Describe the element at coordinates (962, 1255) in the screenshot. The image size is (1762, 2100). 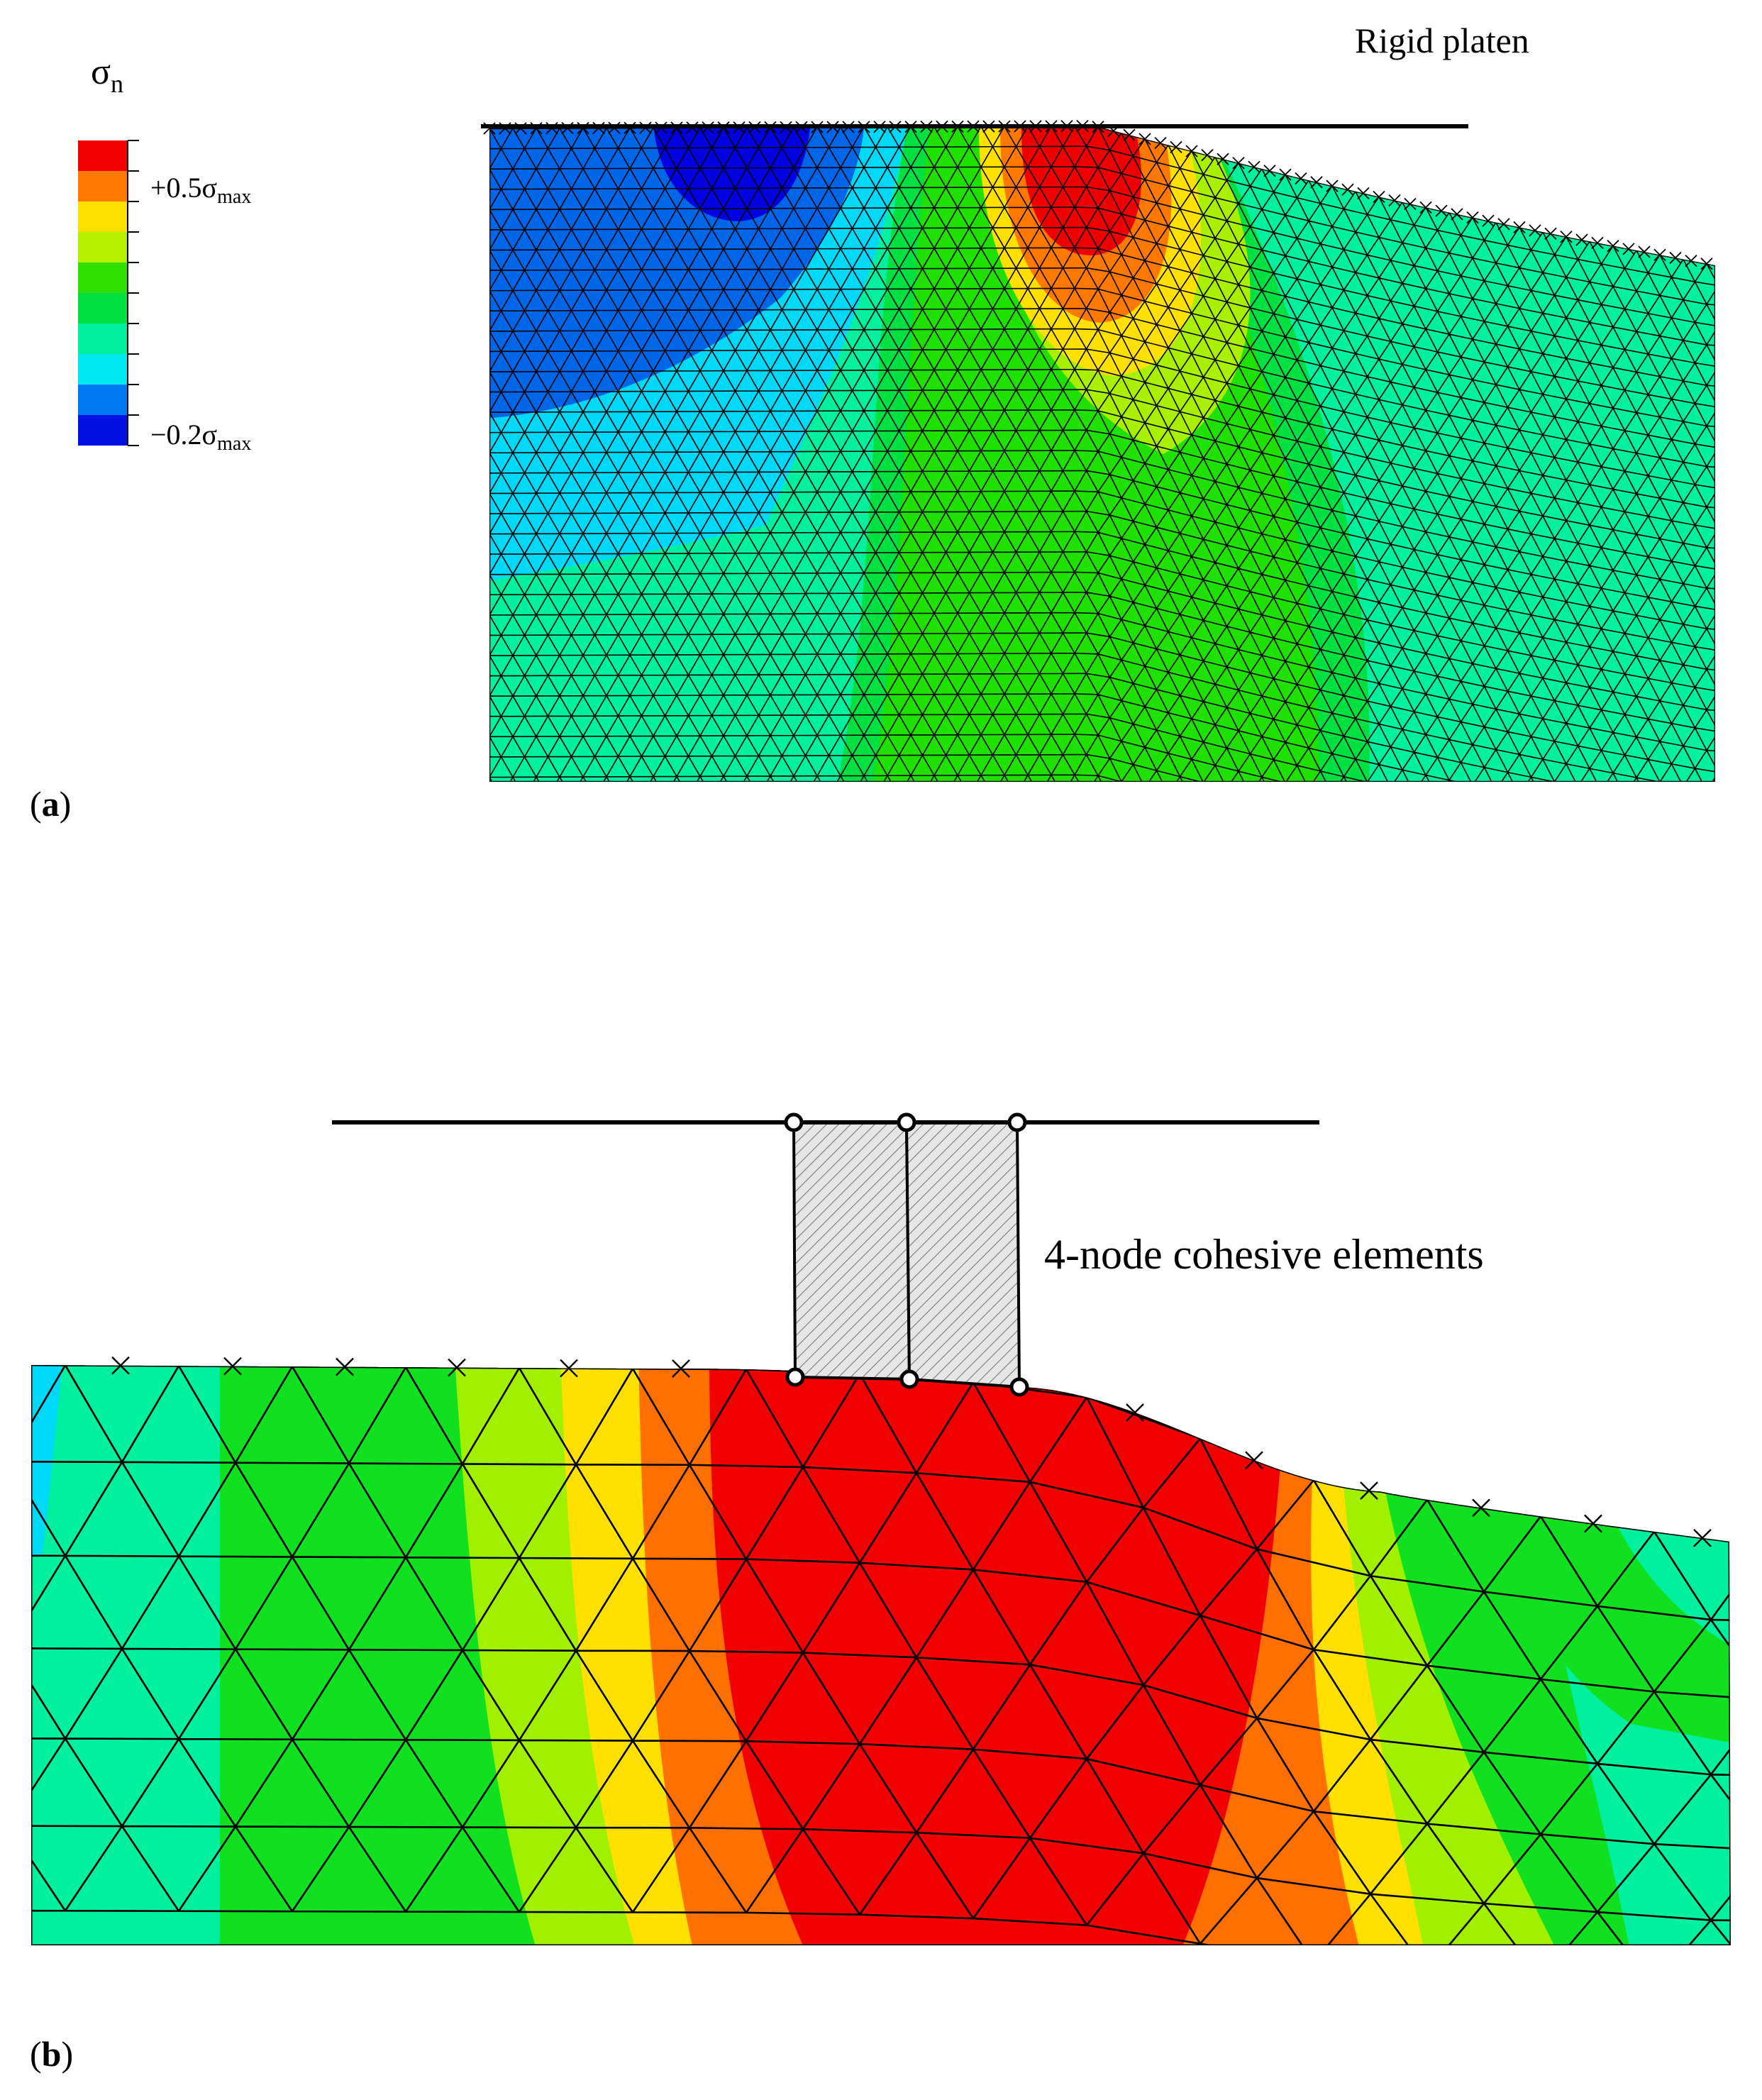
I see `cohesive-element-right` at that location.